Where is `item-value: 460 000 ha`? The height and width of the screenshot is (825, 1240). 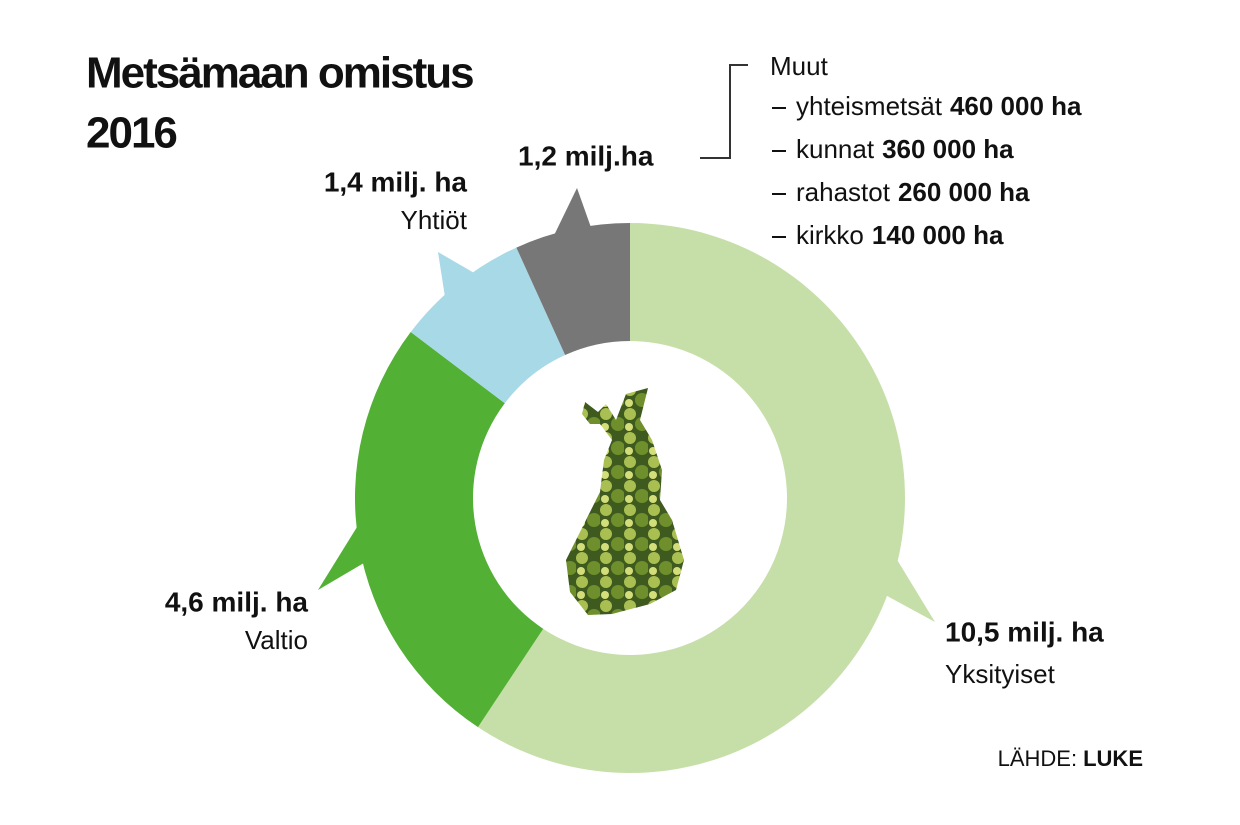
item-value: 460 000 ha is located at coordinates (1016, 106).